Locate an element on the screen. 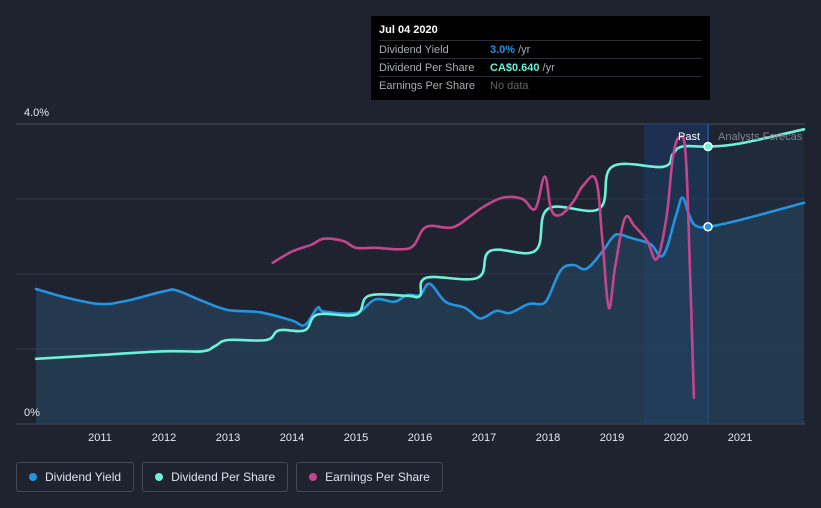 The height and width of the screenshot is (508, 821). past-region is located at coordinates (676, 274).